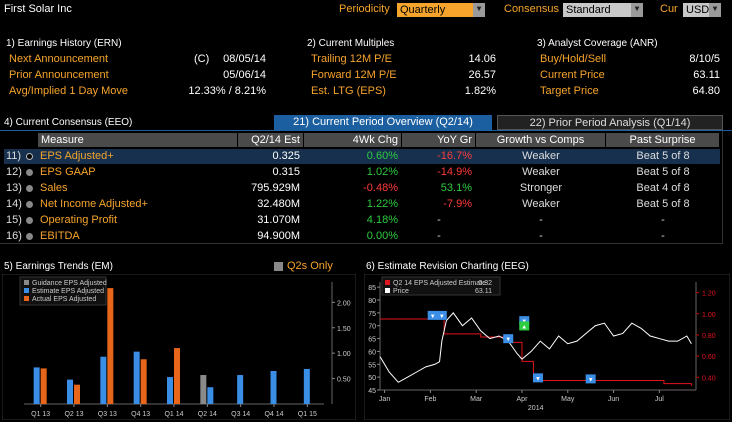  Describe the element at coordinates (58, 266) in the screenshot. I see `earnings-trends-title: 5) Earnings Trends (EM)` at that location.